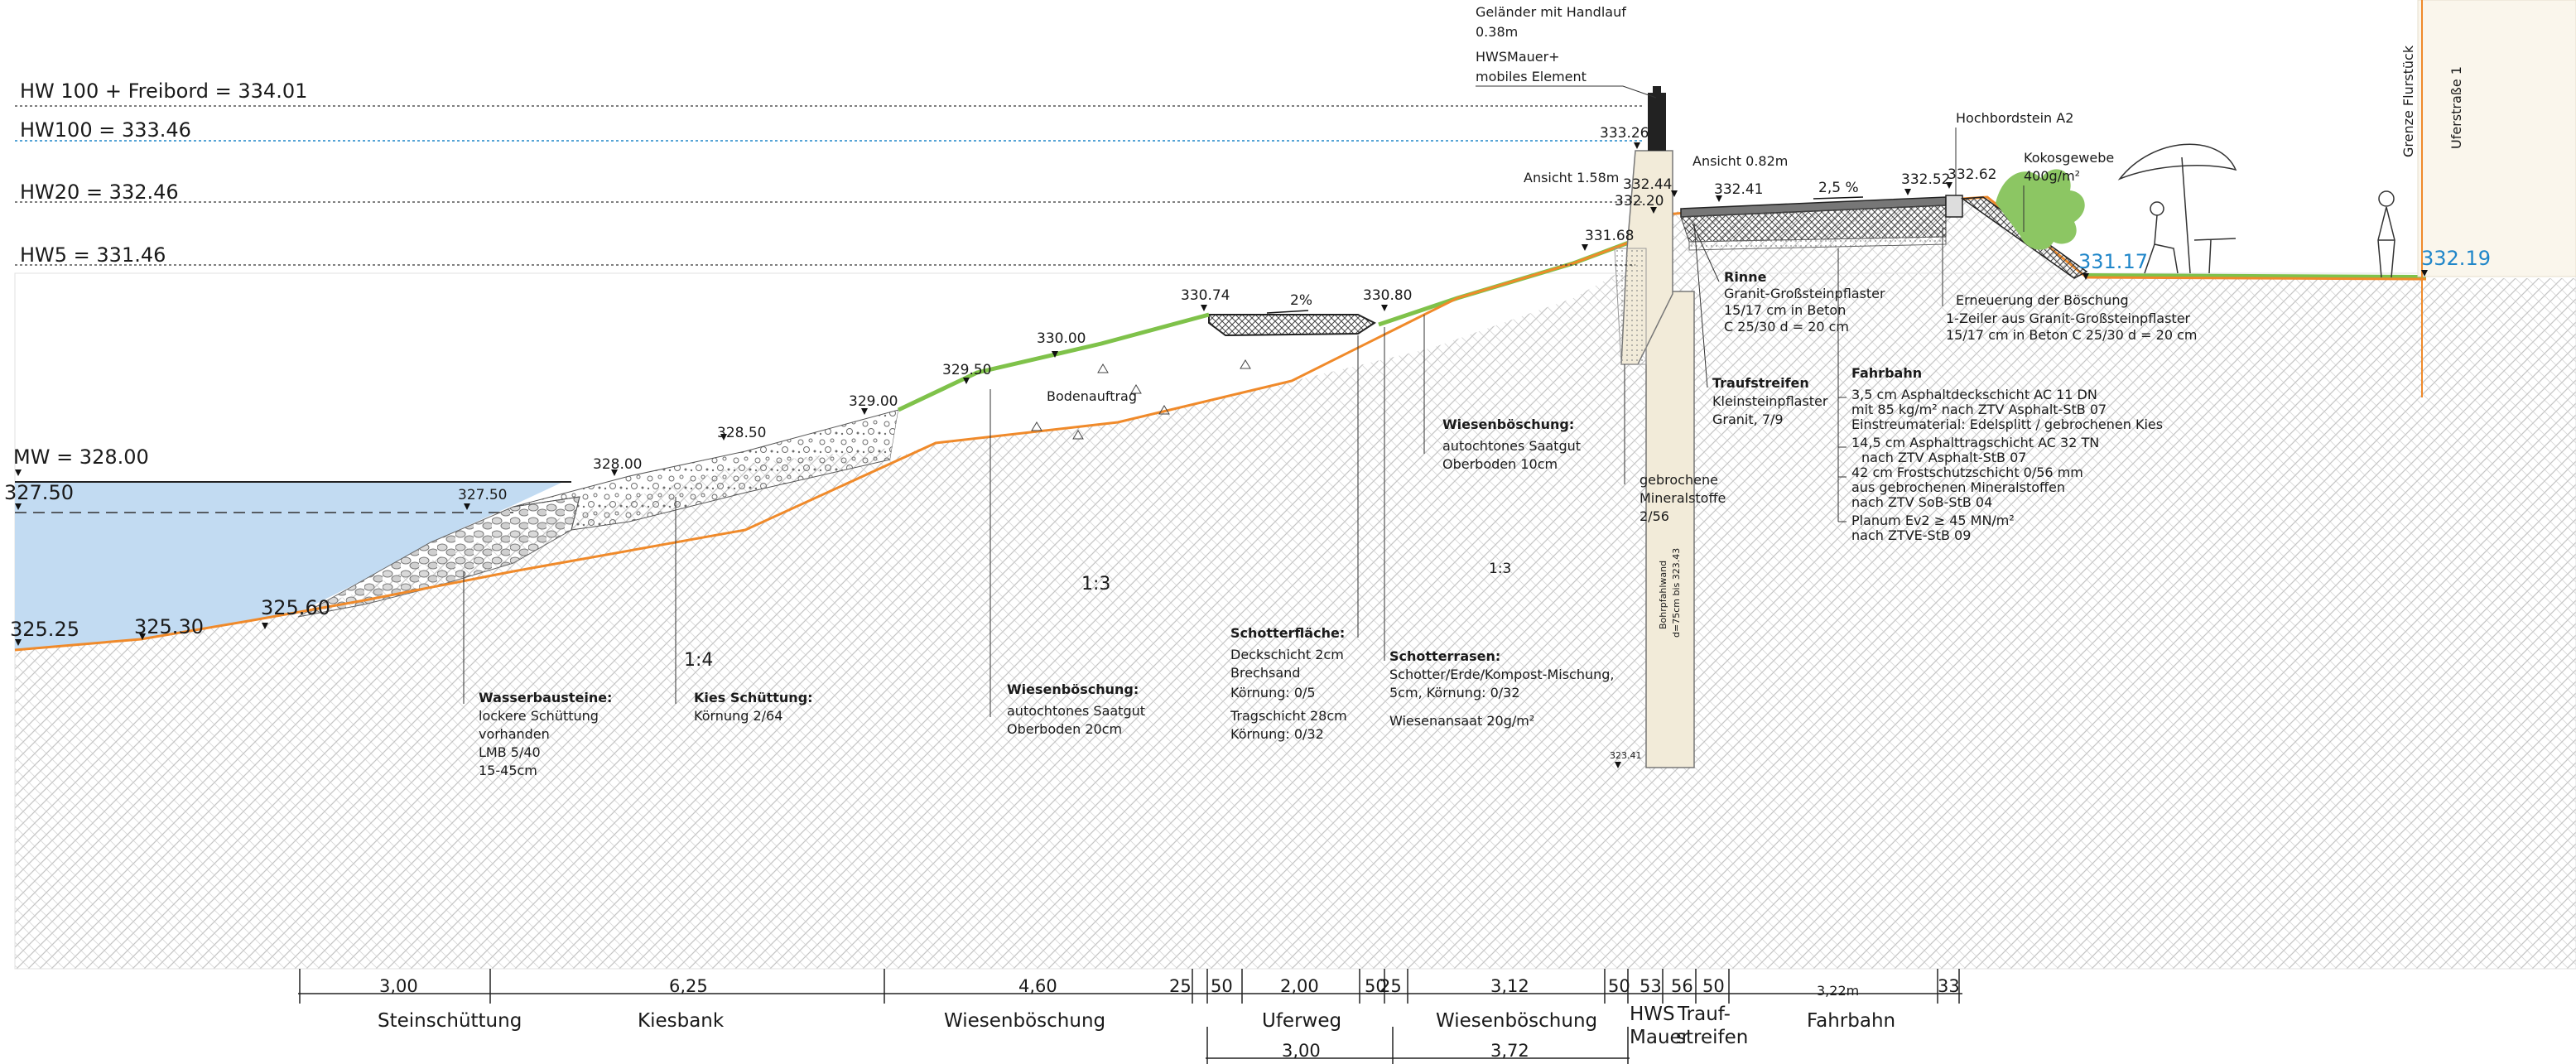 Image resolution: width=2576 pixels, height=1064 pixels. I want to click on note-rinne-title: Rinne, so click(1745, 277).